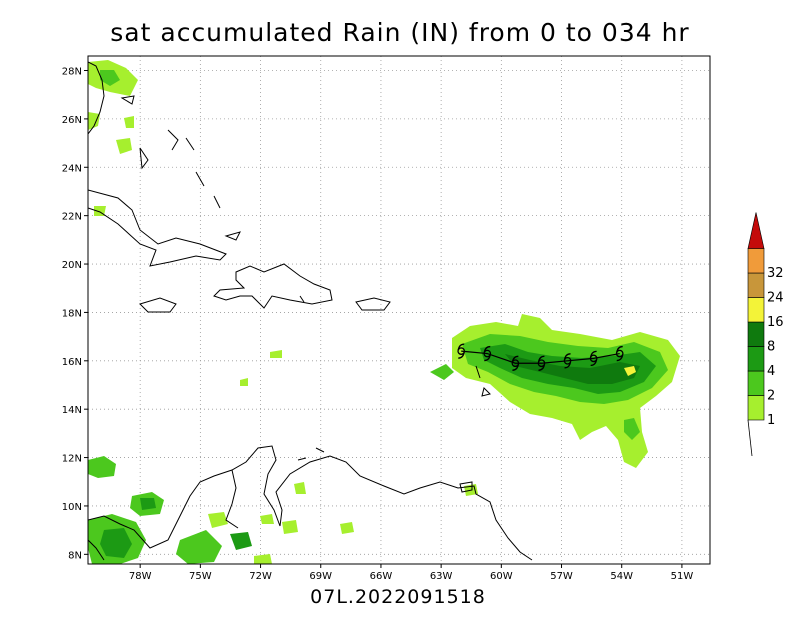  Describe the element at coordinates (373, 304) in the screenshot. I see `coastline-puerto-rico` at that location.